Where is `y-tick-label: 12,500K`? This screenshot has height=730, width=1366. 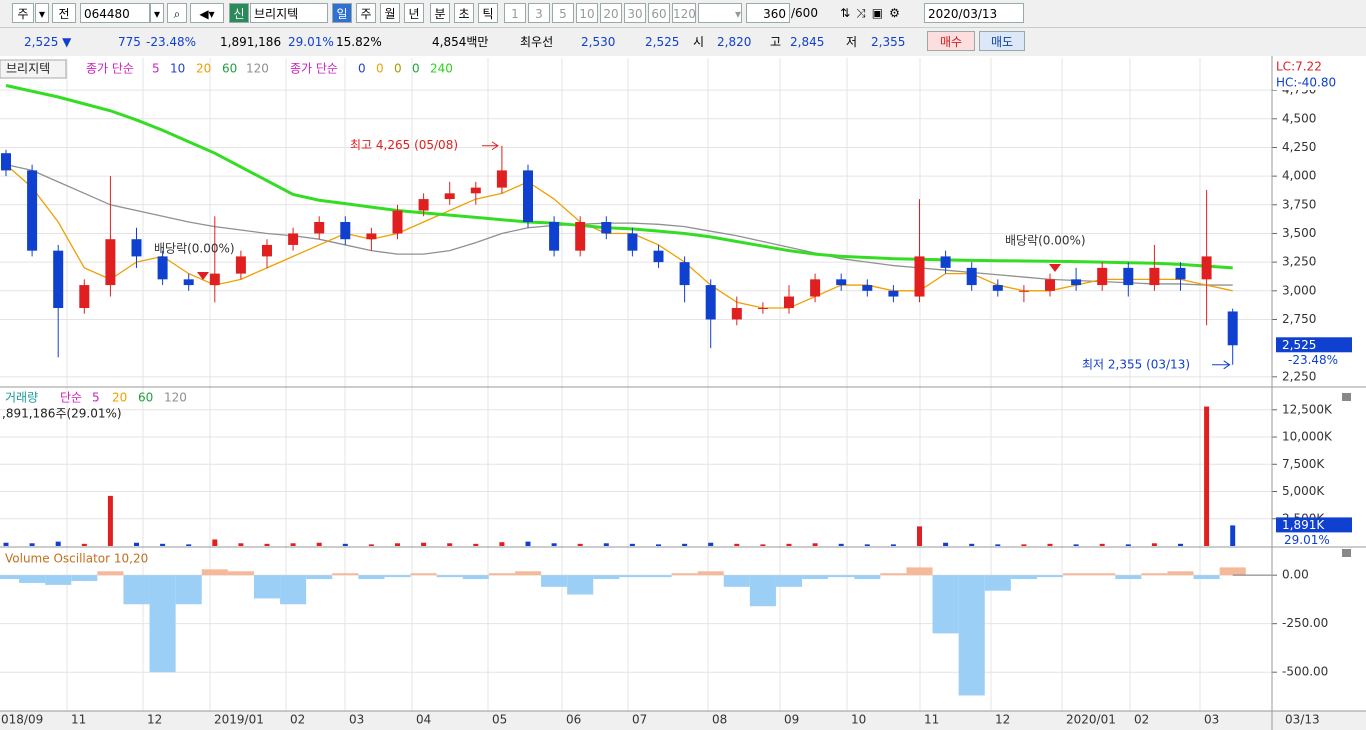 y-tick-label: 12,500K is located at coordinates (1307, 409).